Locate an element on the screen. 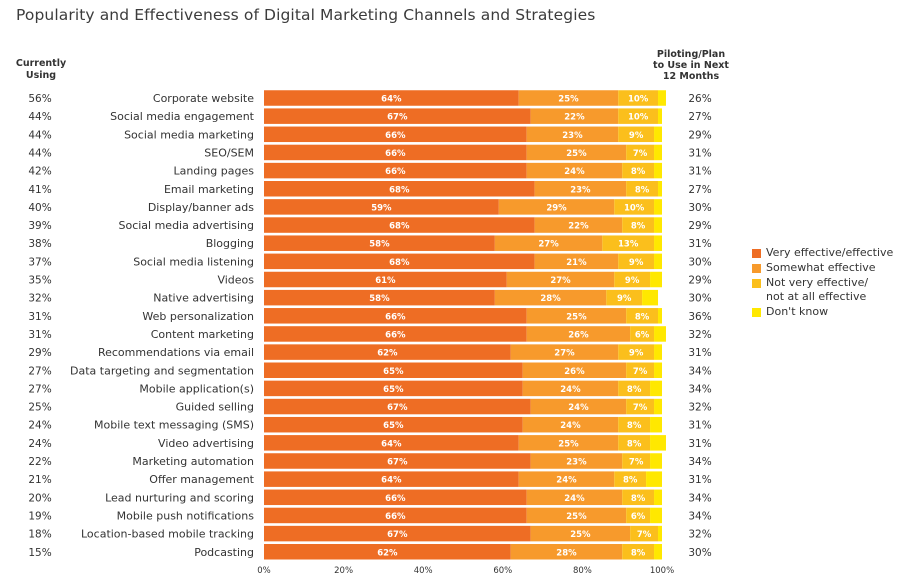  currently-using-value: 24% is located at coordinates (39, 426).